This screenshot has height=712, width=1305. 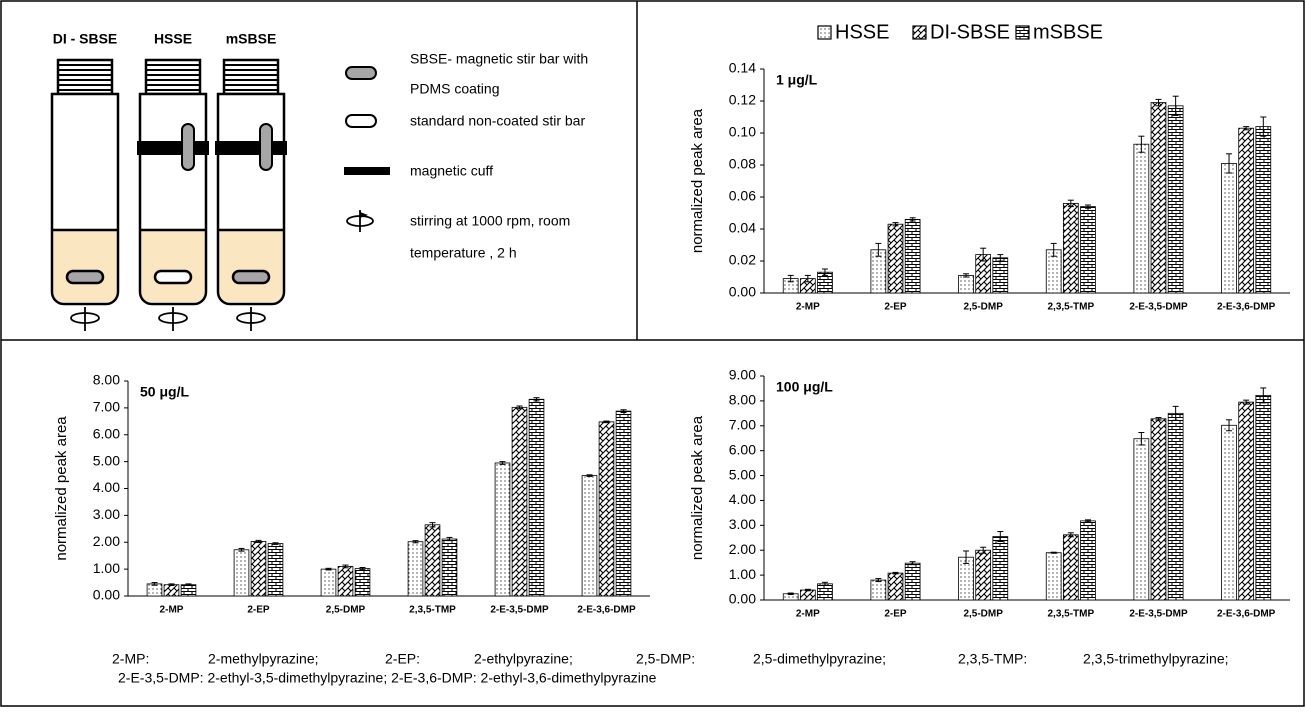 I want to click on stir-bar, so click(x=173, y=277).